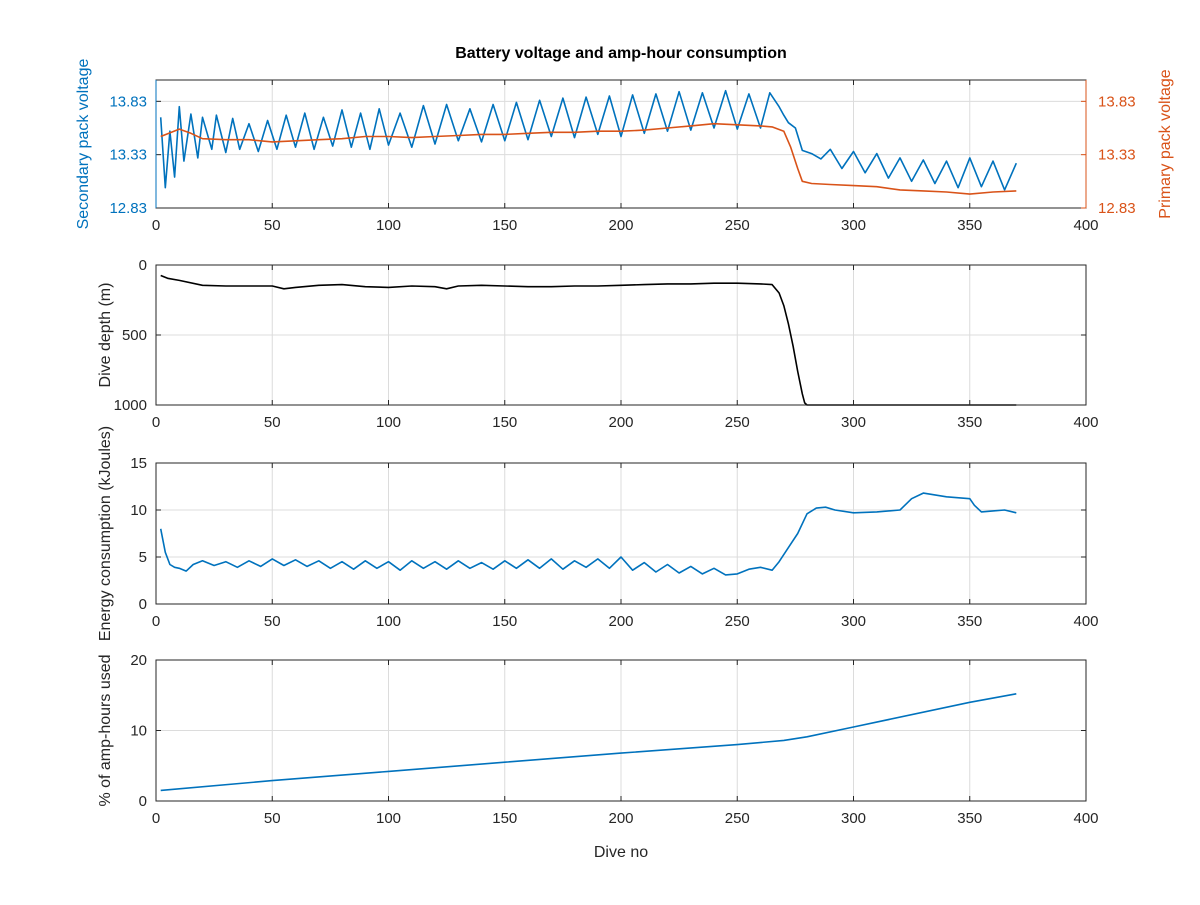  What do you see at coordinates (1117, 101) in the screenshot?
I see `y-tick-label-right: 13.83` at bounding box center [1117, 101].